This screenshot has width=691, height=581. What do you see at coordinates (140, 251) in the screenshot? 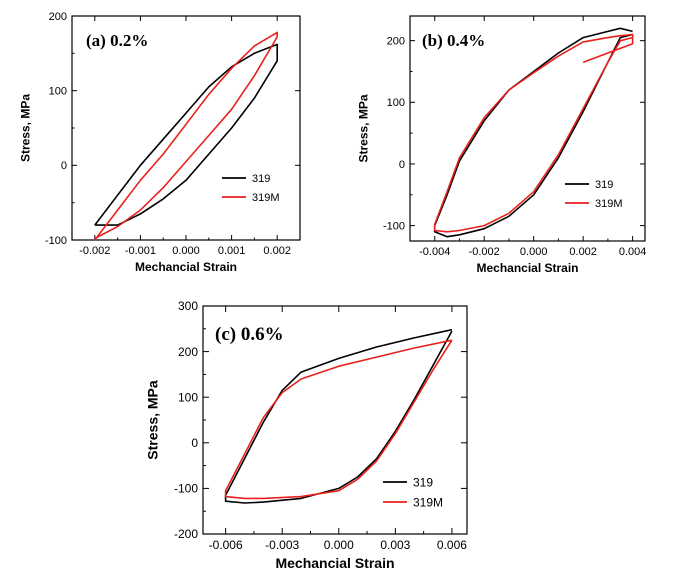
I see `x-tick-label: -0.001` at bounding box center [140, 251].